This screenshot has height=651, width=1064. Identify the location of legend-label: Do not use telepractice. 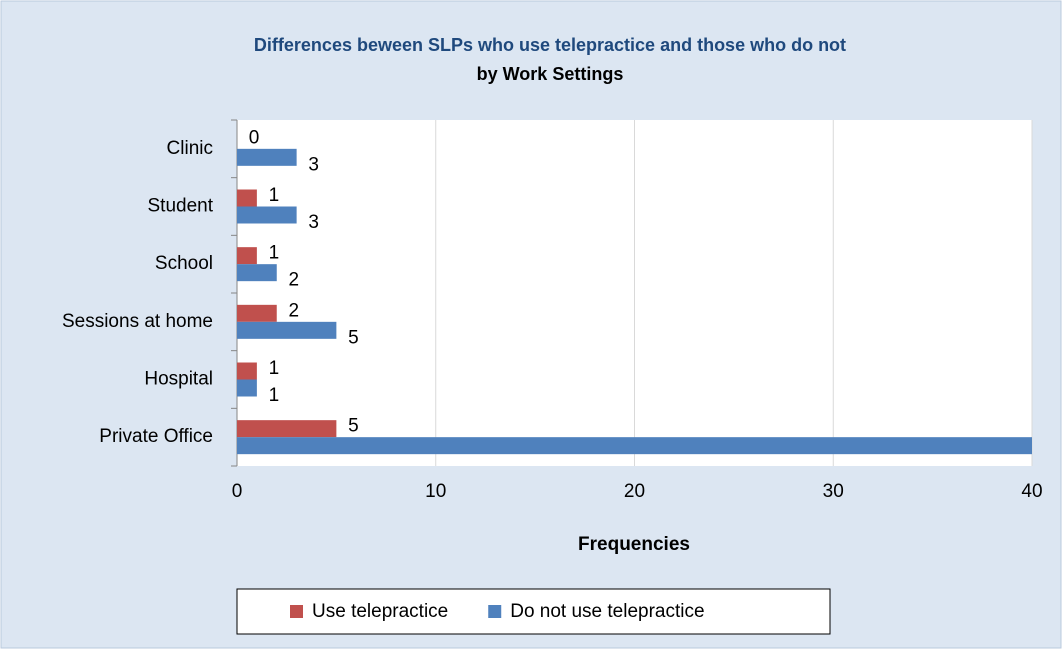
(607, 611).